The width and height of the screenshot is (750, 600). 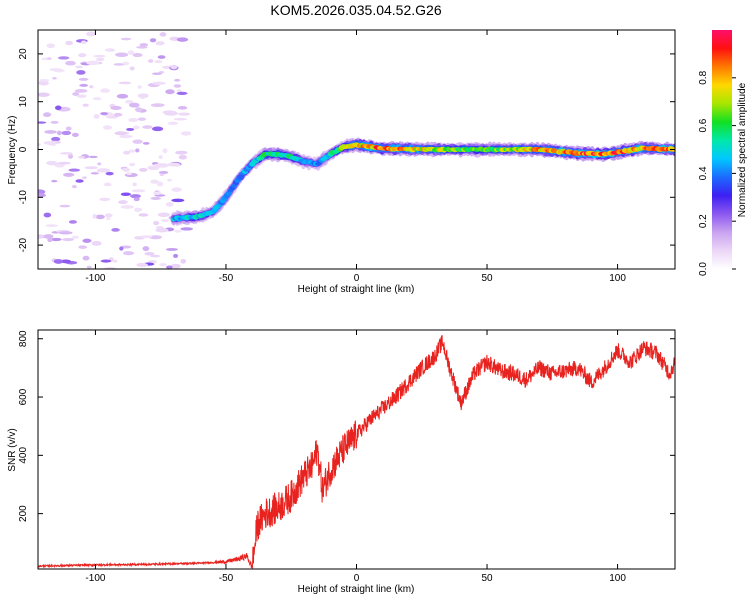 What do you see at coordinates (356, 289) in the screenshot?
I see `top-x-label: Height of straight line (km)` at bounding box center [356, 289].